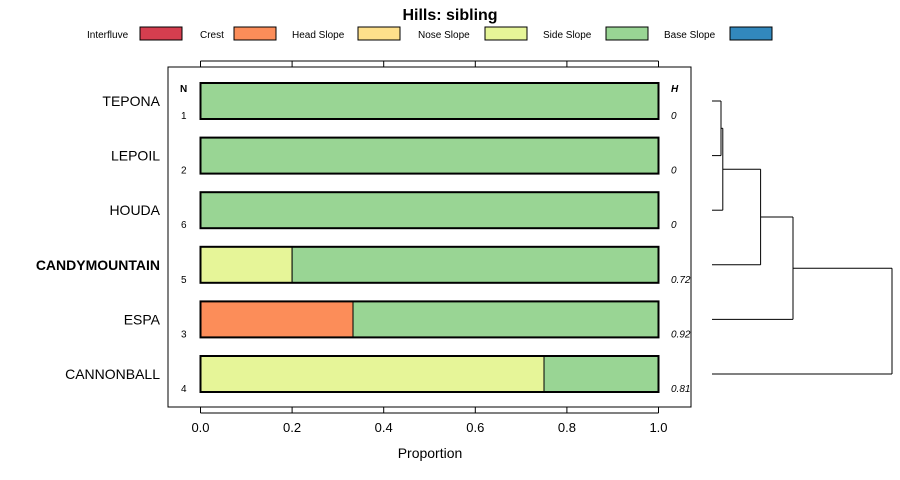 The height and width of the screenshot is (480, 900). I want to click on row-label: ESPA, so click(142, 319).